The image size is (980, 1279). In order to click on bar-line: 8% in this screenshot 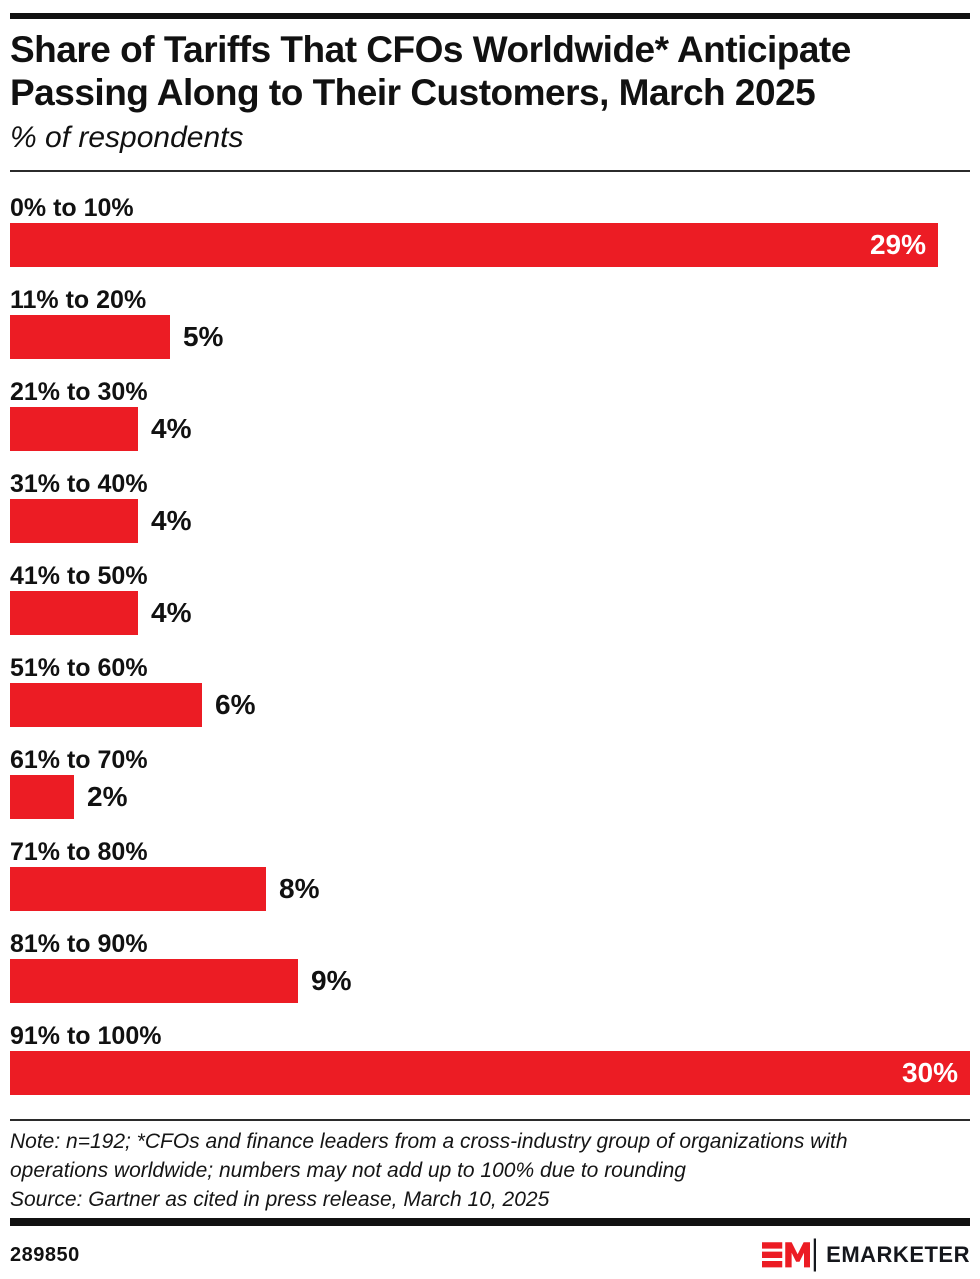, I will do `click(490, 889)`.